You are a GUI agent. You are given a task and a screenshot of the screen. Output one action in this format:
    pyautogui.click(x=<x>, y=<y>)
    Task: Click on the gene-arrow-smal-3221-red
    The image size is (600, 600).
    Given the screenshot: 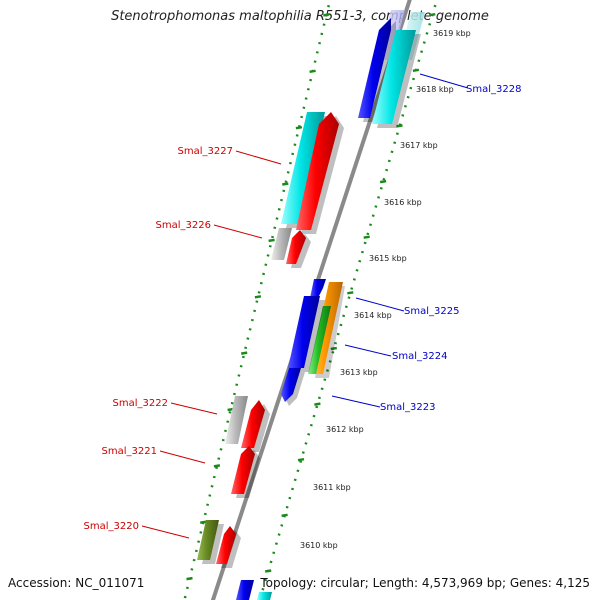 What is the action you would take?
    pyautogui.click(x=245, y=472)
    